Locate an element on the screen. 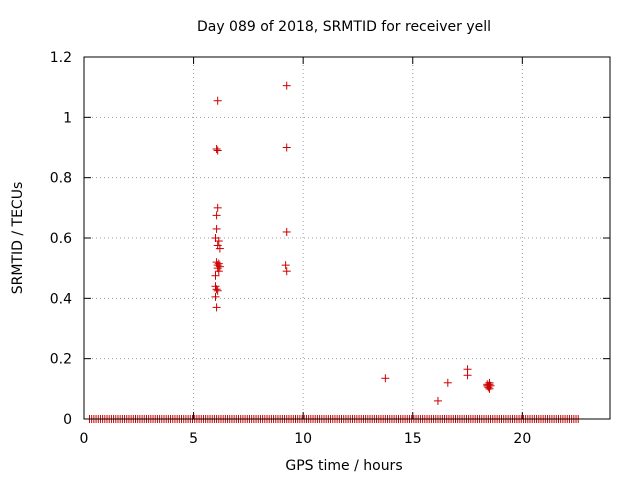 This screenshot has width=640, height=480. x-axis-label: GPS time / hours is located at coordinates (343, 466).